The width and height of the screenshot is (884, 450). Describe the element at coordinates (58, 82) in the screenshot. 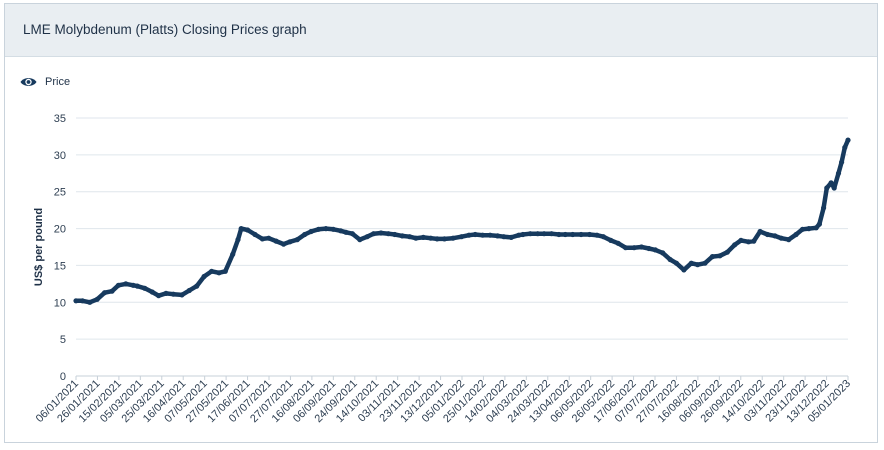

I see `legend-label: Price` at that location.